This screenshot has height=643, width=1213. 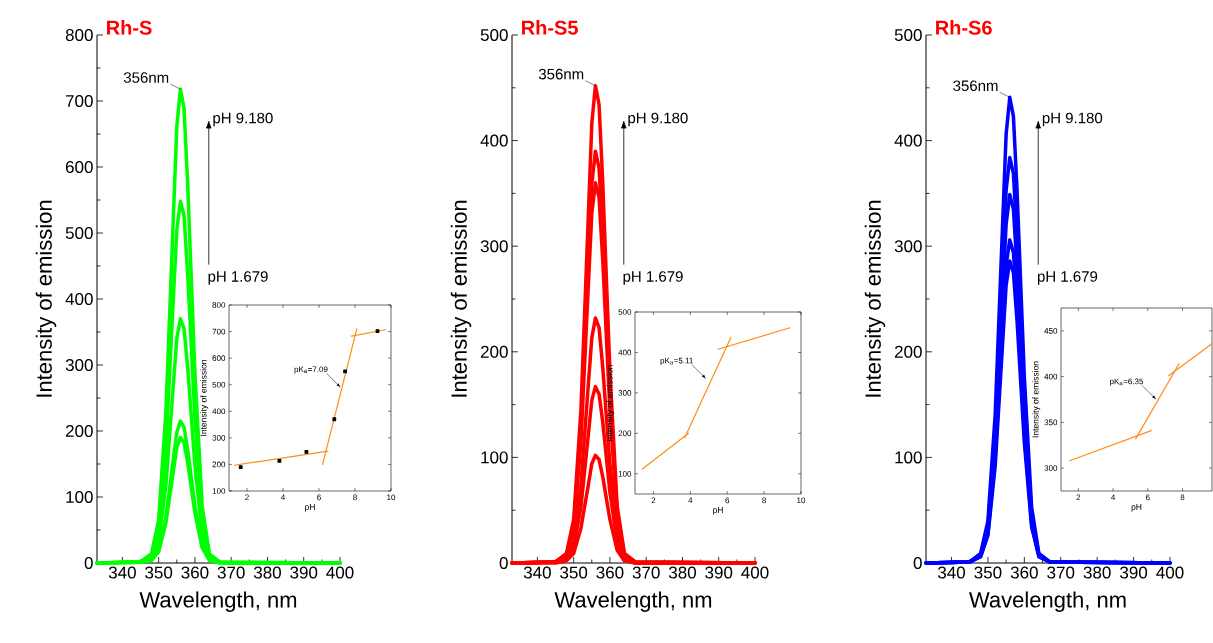 What do you see at coordinates (964, 27) in the screenshot?
I see `chart-title: Rh-S6` at bounding box center [964, 27].